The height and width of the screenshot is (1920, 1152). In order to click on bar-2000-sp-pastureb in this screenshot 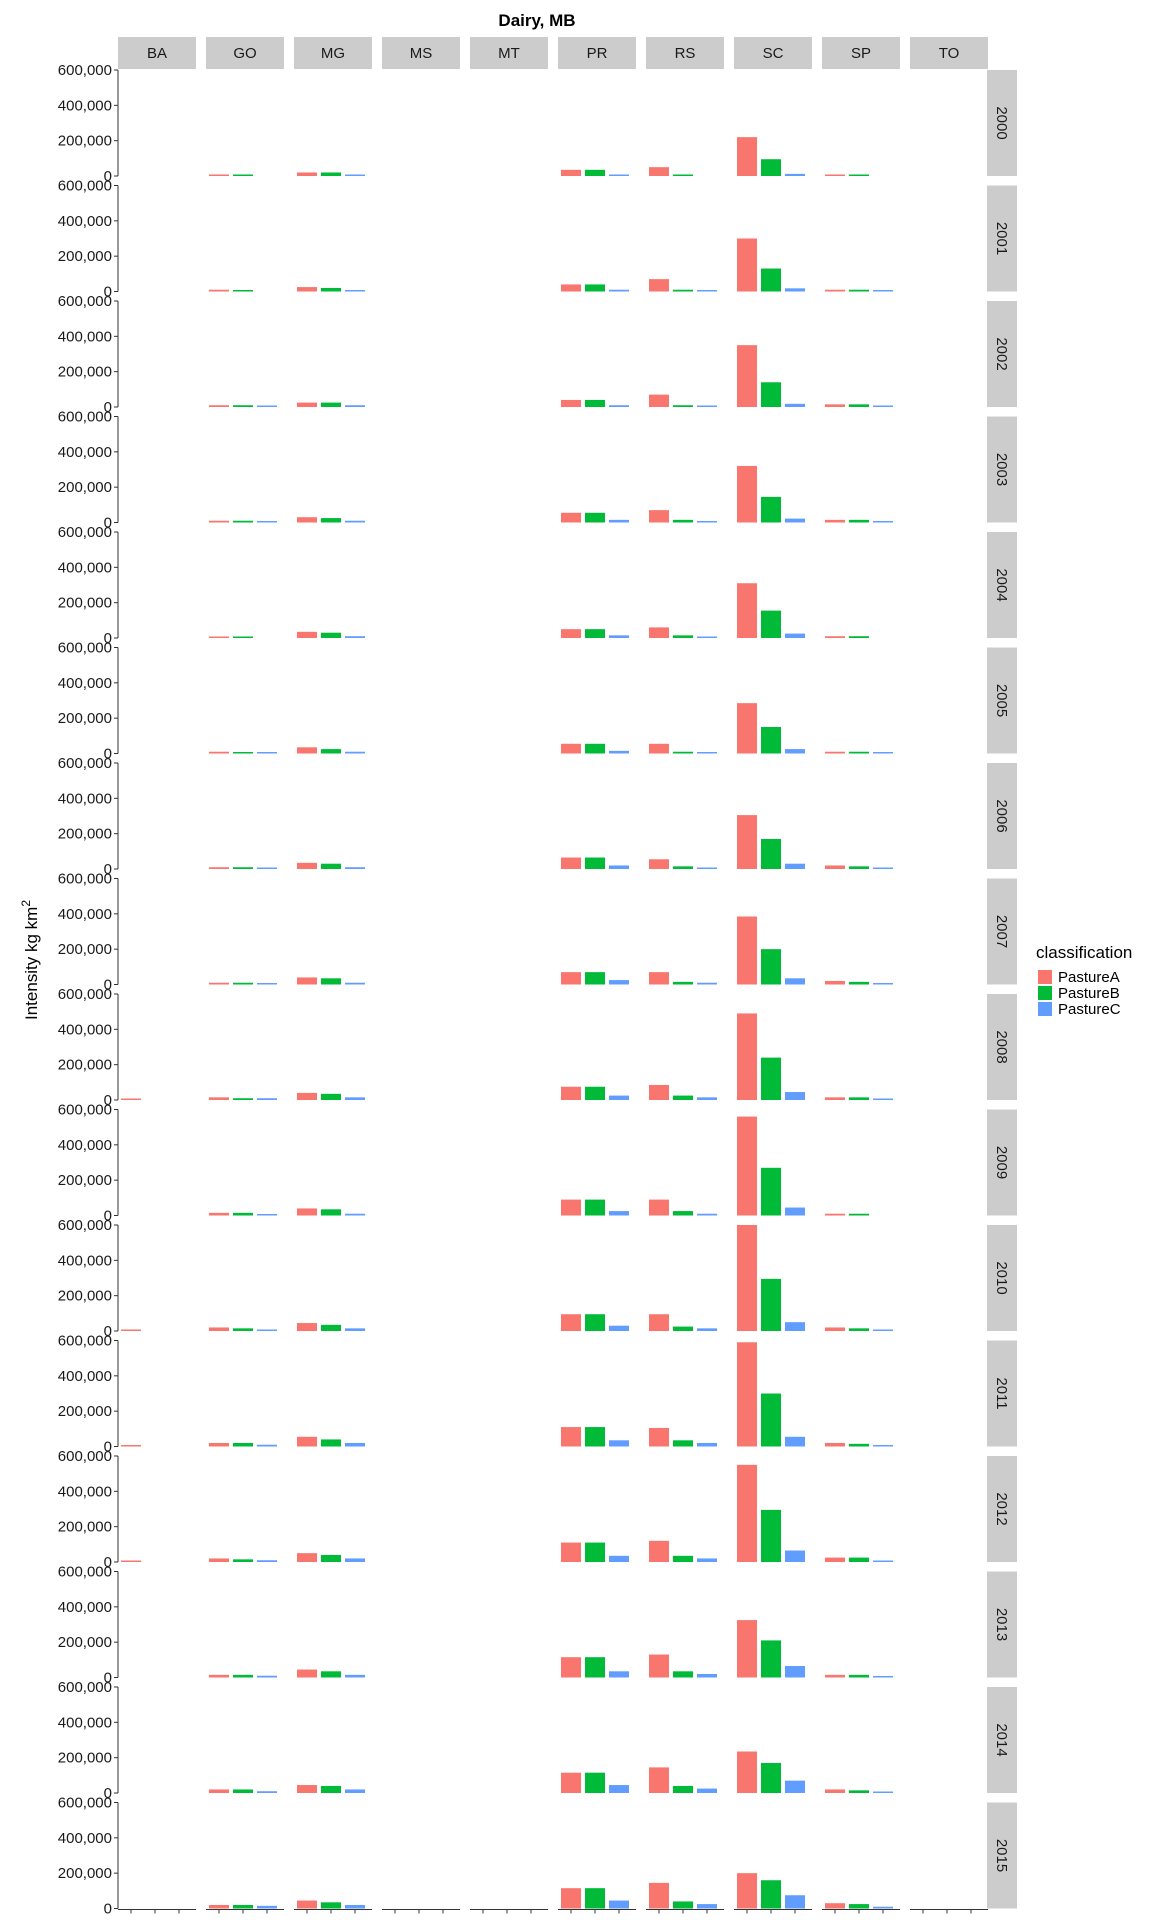, I will do `click(859, 175)`.